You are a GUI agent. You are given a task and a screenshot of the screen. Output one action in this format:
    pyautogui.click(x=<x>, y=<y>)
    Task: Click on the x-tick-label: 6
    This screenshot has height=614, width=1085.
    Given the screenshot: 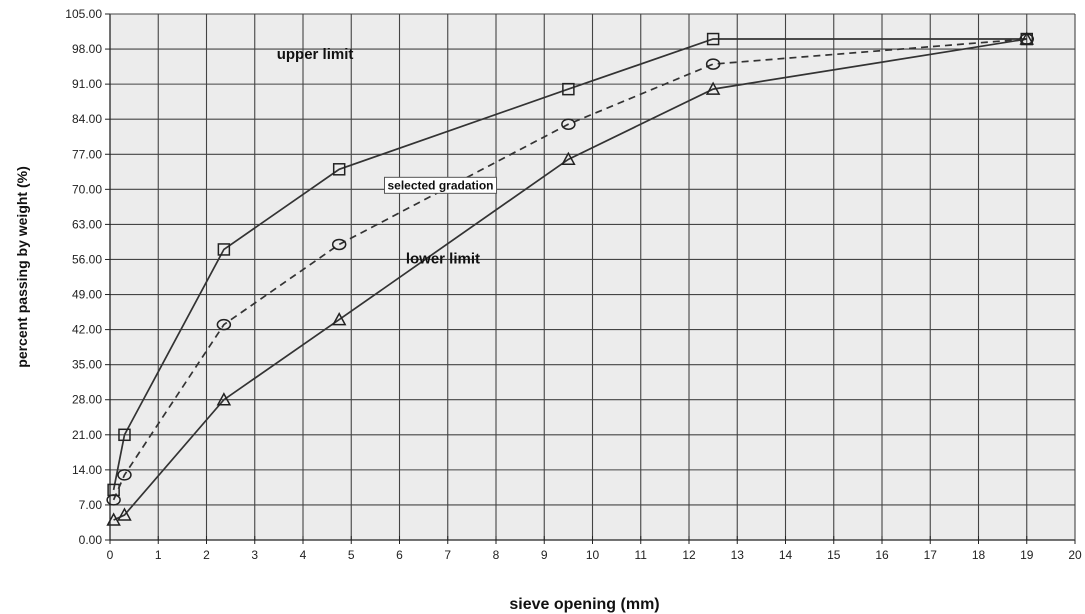 What is the action you would take?
    pyautogui.click(x=399, y=555)
    